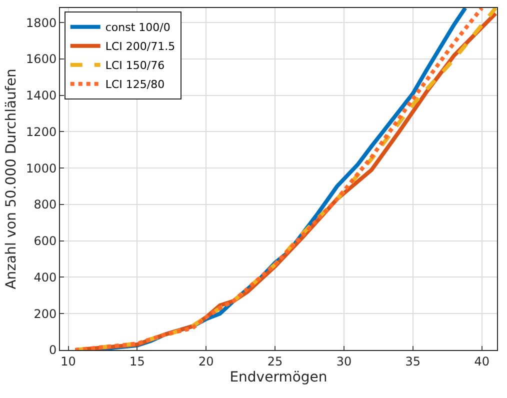 This screenshot has height=398, width=507. Describe the element at coordinates (344, 361) in the screenshot. I see `x-tick-label: 30` at that location.